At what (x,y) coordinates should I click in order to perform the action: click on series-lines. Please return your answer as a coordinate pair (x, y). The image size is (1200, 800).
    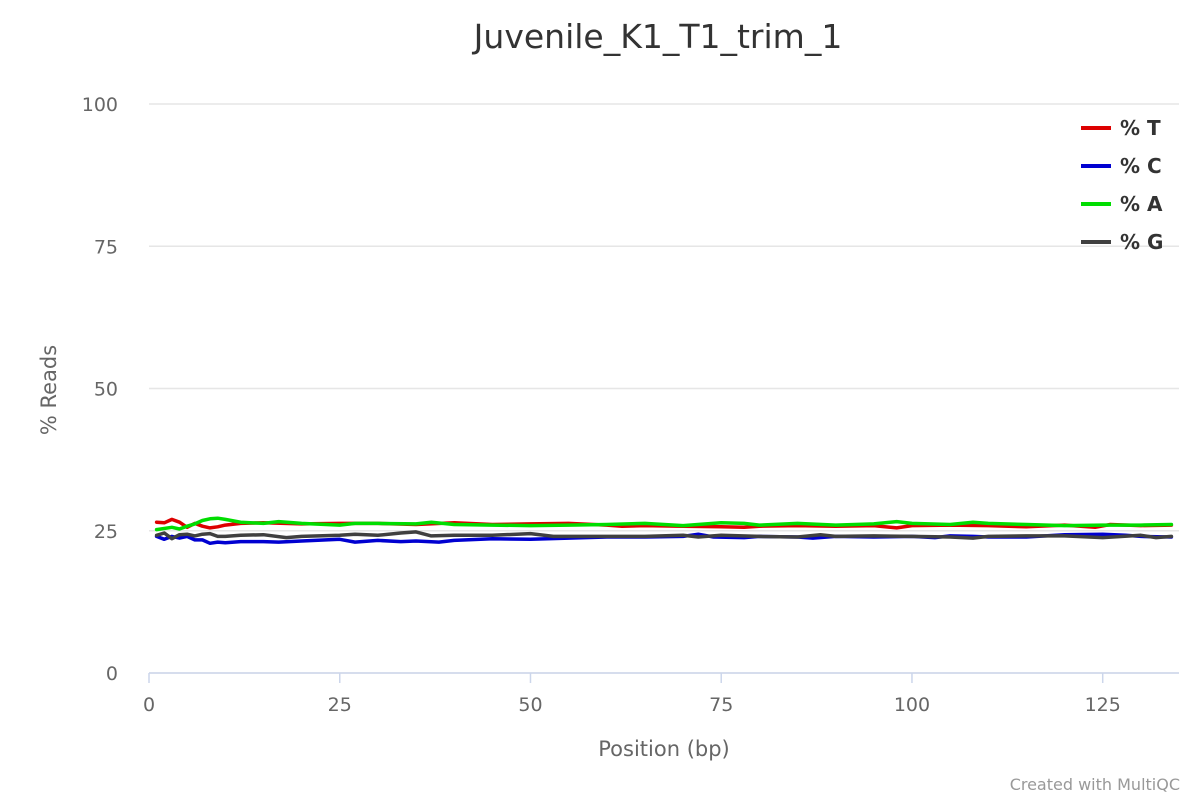
    Looking at the image, I should click on (664, 531).